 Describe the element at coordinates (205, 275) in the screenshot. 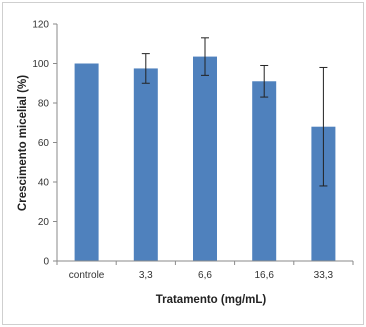

I see `x-tick-label: 6,6` at that location.